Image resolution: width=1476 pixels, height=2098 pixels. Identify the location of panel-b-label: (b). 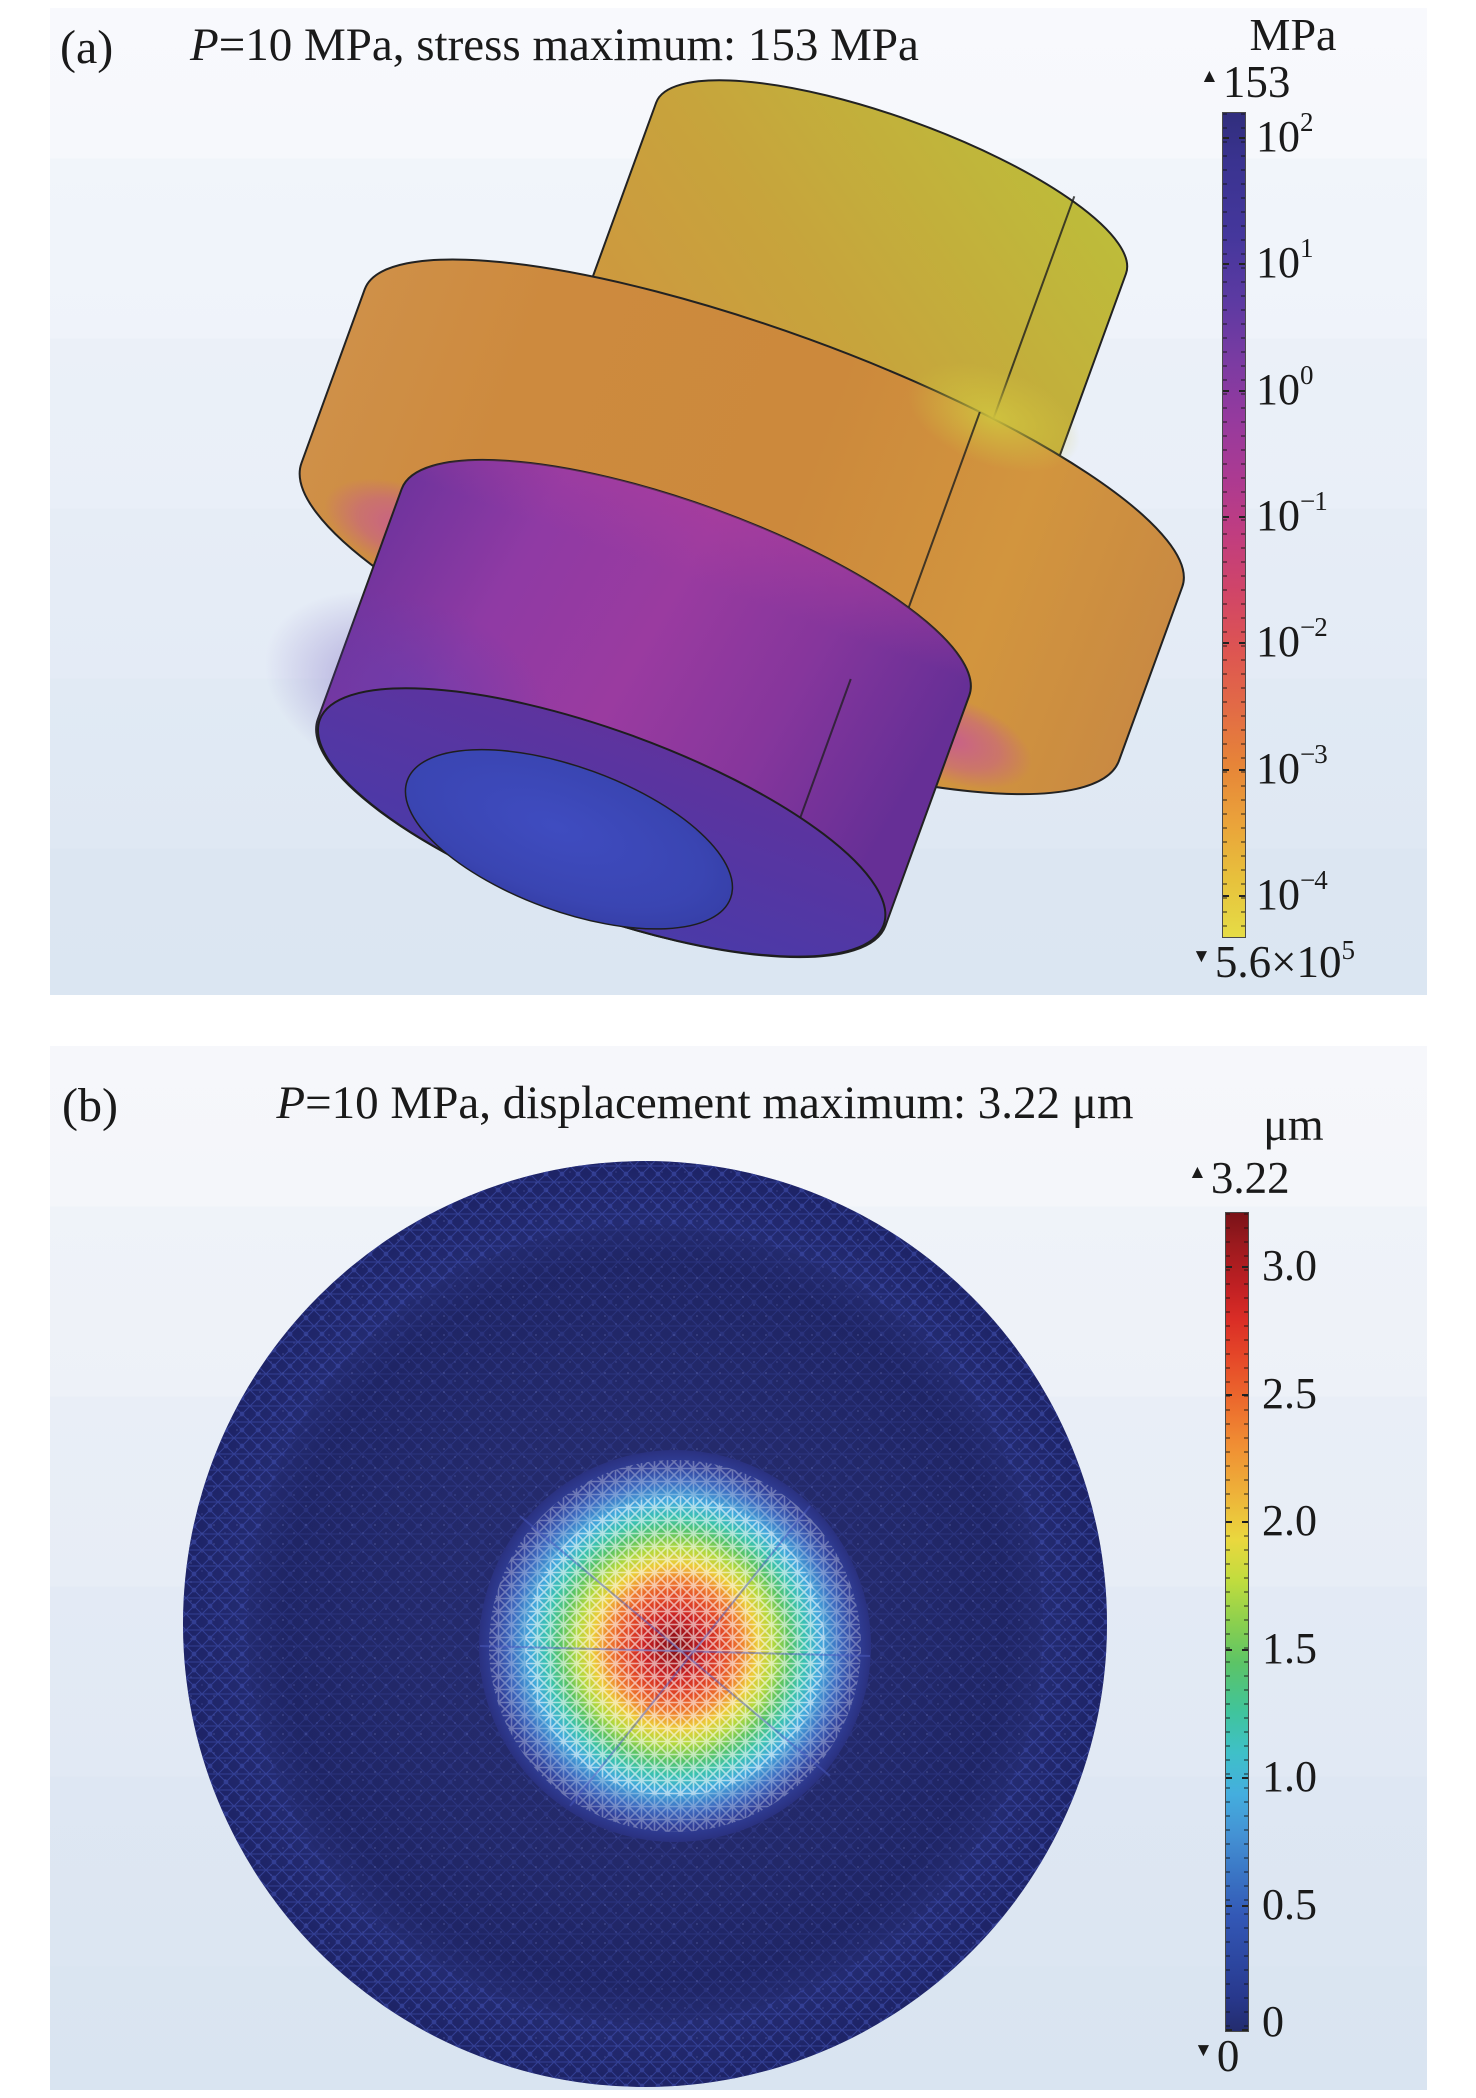
(90, 1105).